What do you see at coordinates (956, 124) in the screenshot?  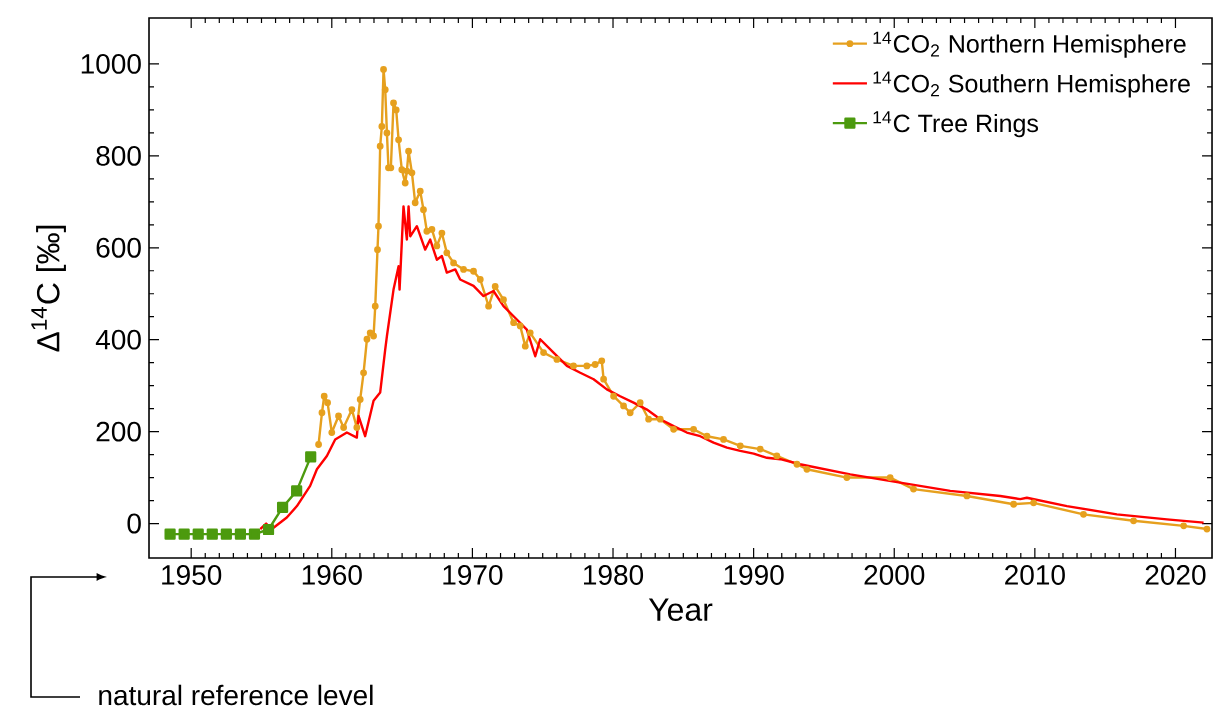 I see `legend-label: $^{14}$C Tree Rings` at bounding box center [956, 124].